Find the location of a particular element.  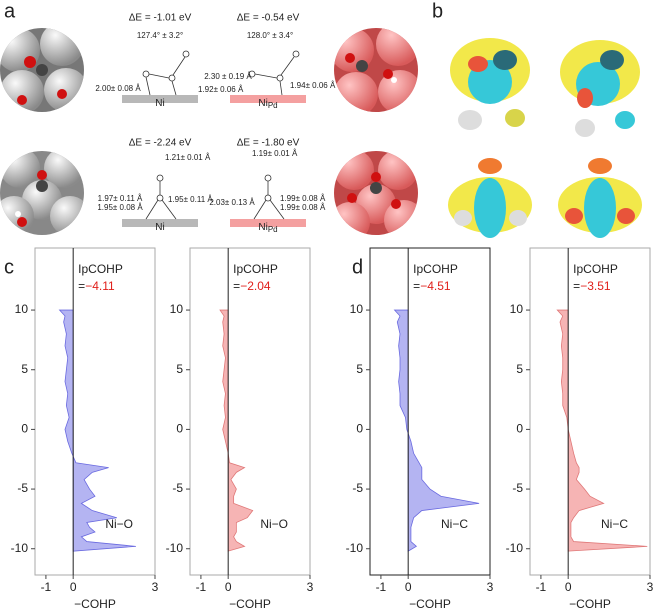

geometry-annotation: 1.92± 0.06 Å is located at coordinates (221, 89).